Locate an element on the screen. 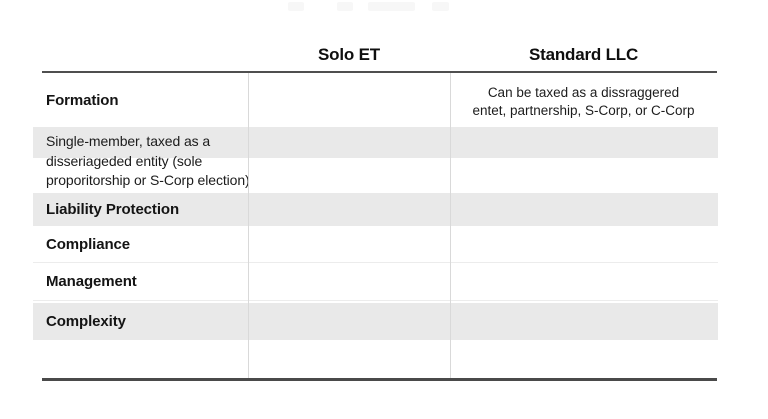  column-header-solo-et: Solo ET is located at coordinates (349, 54).